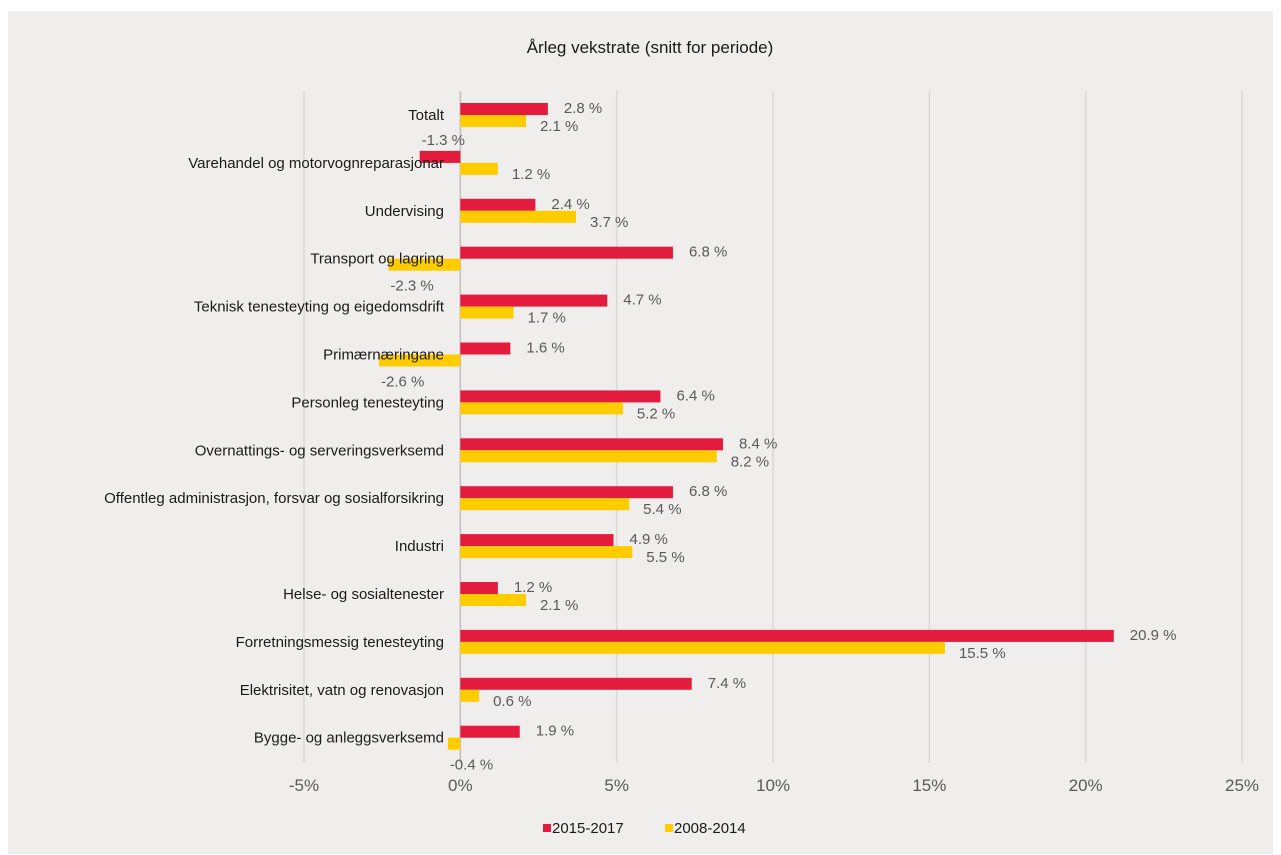  What do you see at coordinates (758, 443) in the screenshot?
I see `data-label: 8.4 %` at bounding box center [758, 443].